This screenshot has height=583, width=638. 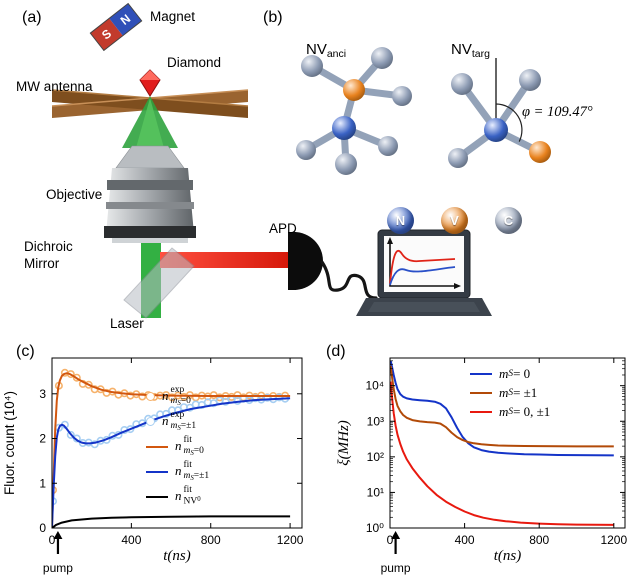 I want to click on magnet-icon: S N, so click(x=116, y=27).